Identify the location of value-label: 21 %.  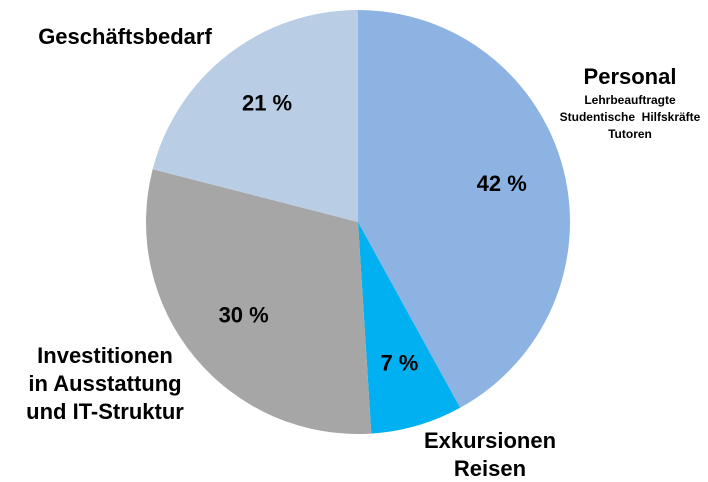
(267, 103).